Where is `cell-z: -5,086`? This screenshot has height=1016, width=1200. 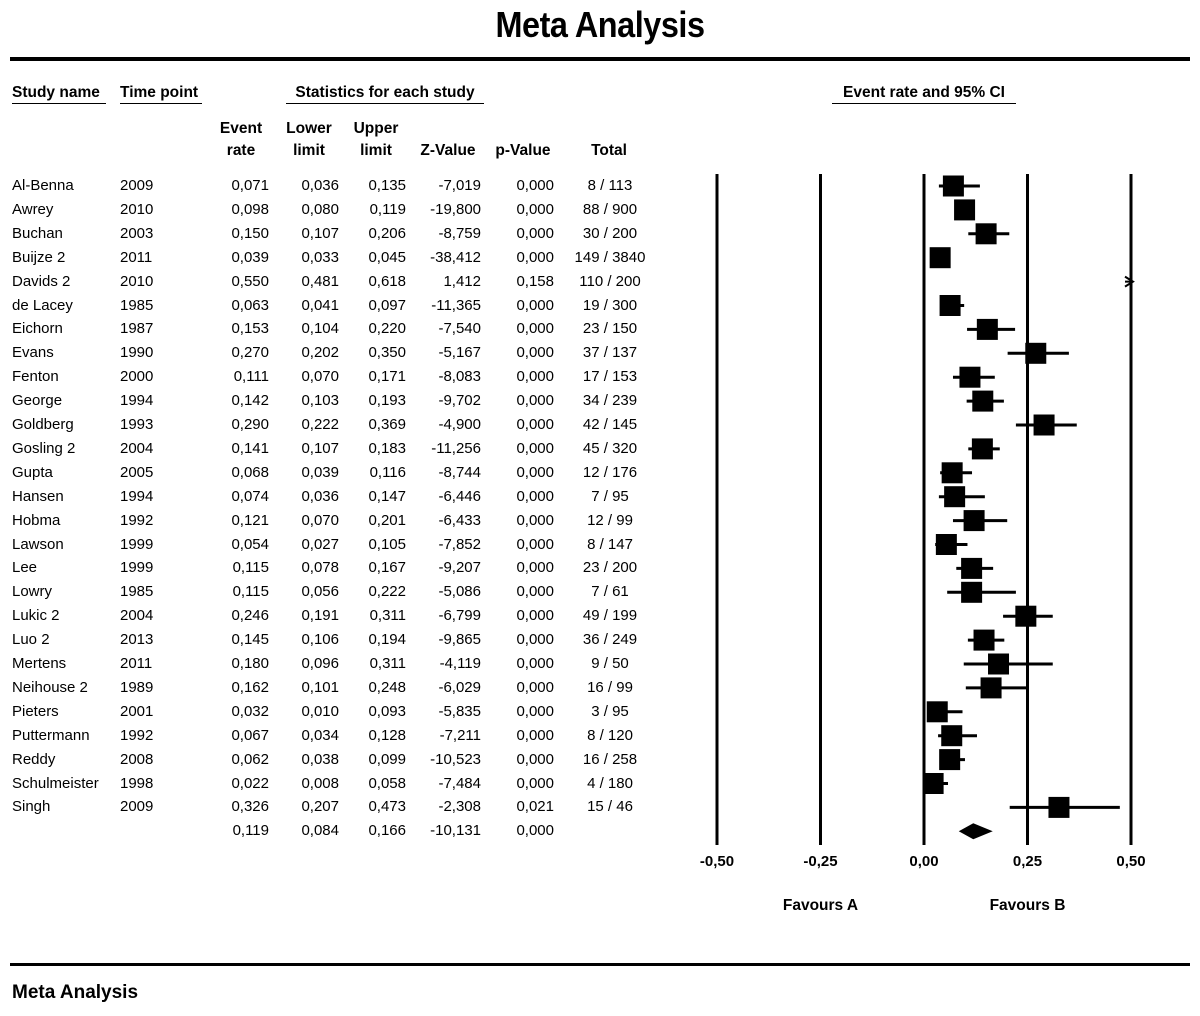 cell-z: -5,086 is located at coordinates (459, 592).